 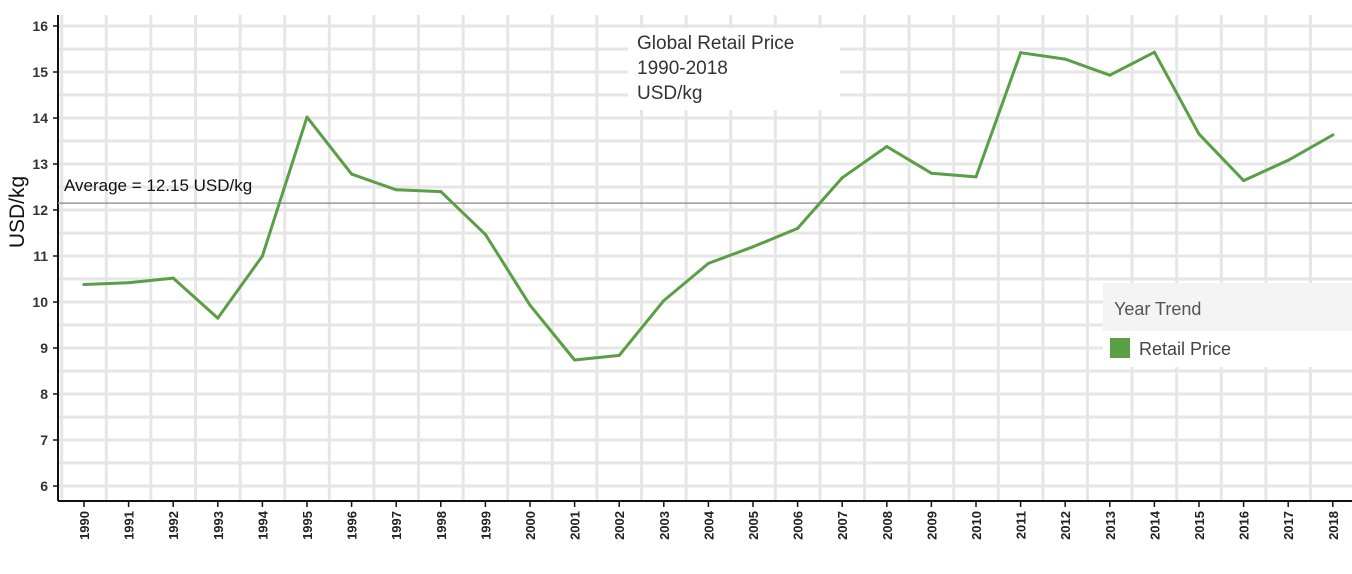 I want to click on y-tick-label: 13, so click(x=40, y=164).